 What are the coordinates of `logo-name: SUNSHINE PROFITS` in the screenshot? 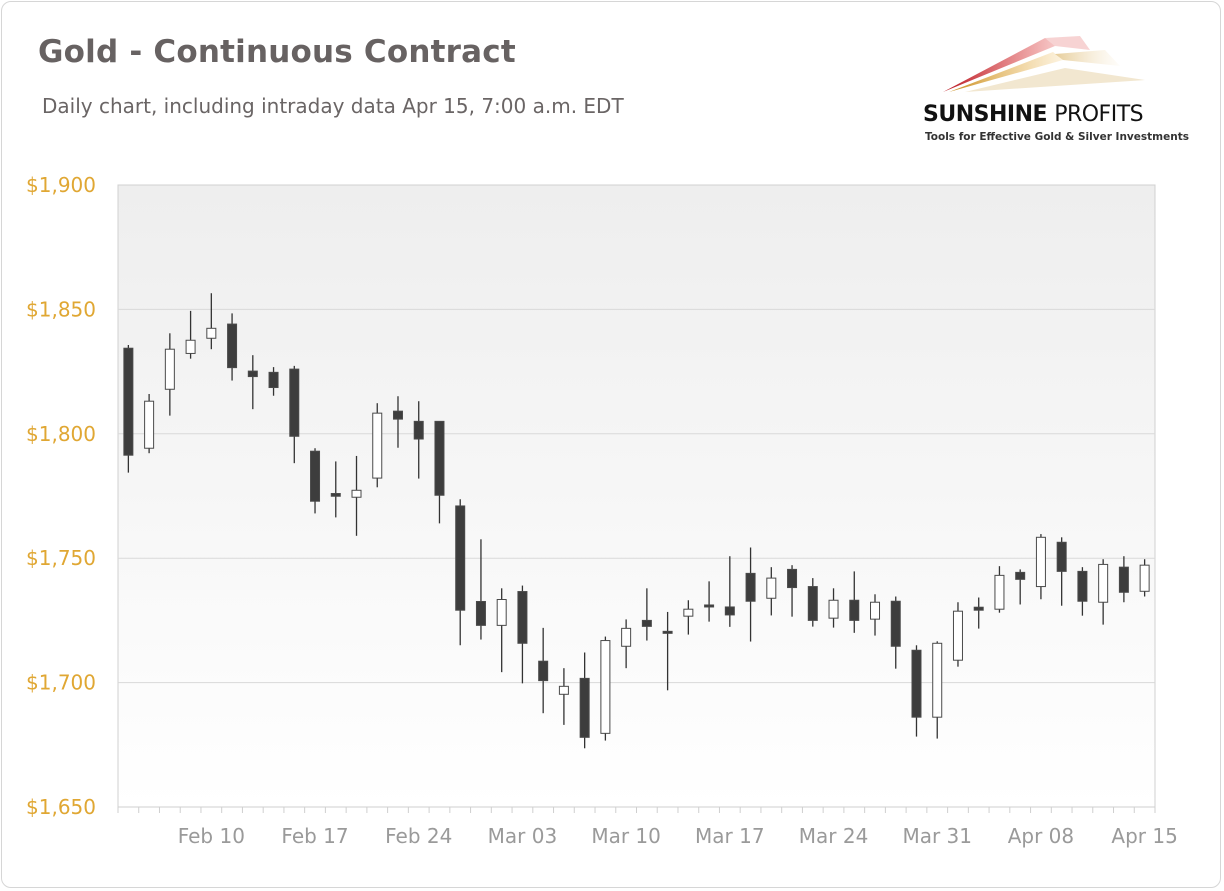 It's located at (1033, 114).